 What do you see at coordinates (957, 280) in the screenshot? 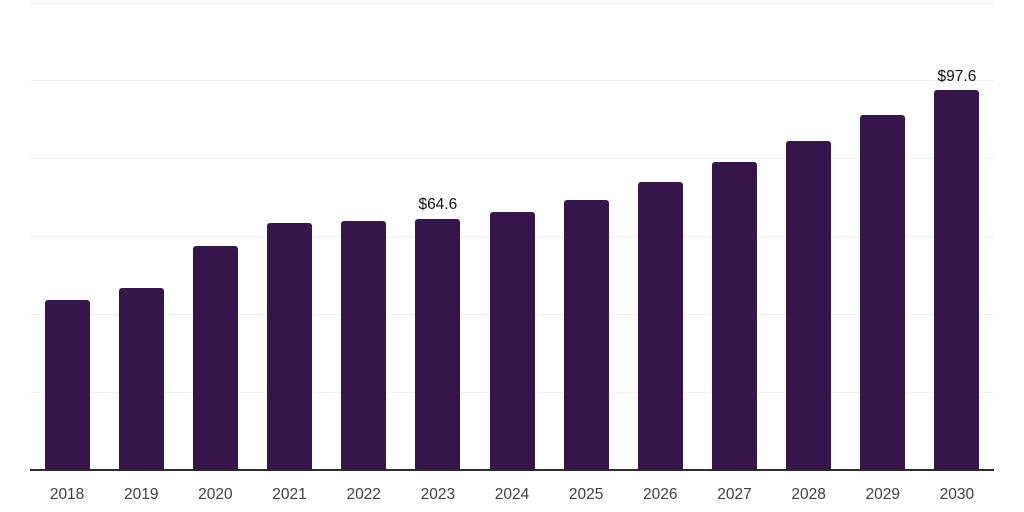
I see `bar-2030` at bounding box center [957, 280].